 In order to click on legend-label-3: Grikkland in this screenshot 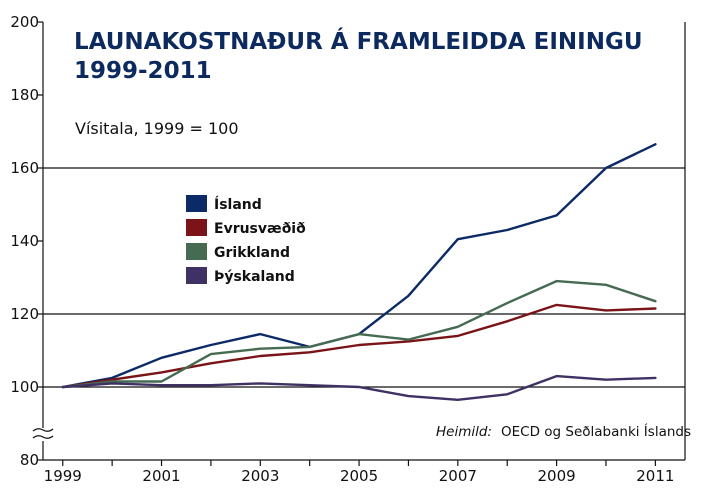, I will do `click(252, 253)`.